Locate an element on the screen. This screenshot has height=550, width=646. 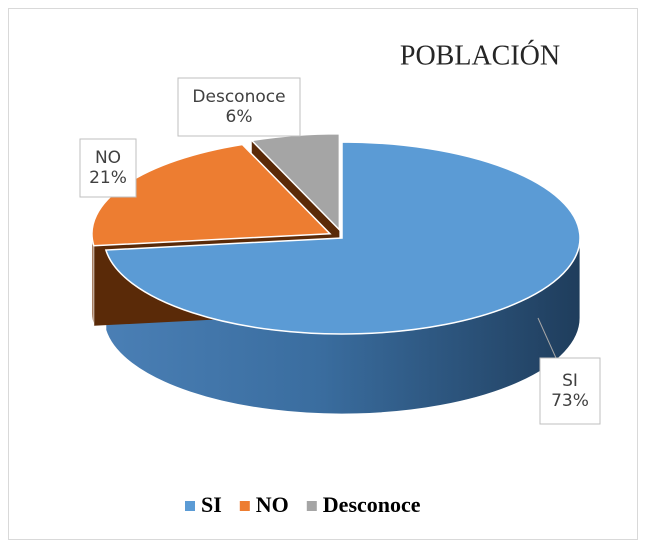
legend-label: NO is located at coordinates (272, 504).